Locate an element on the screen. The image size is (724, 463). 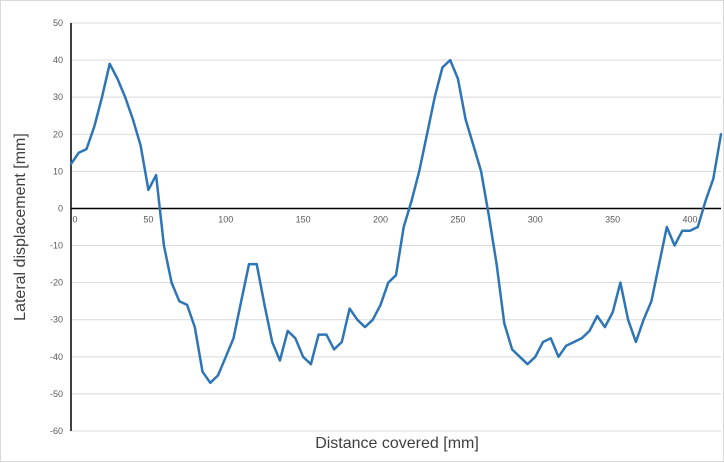
x-tick-label: 250 is located at coordinates (457, 219).